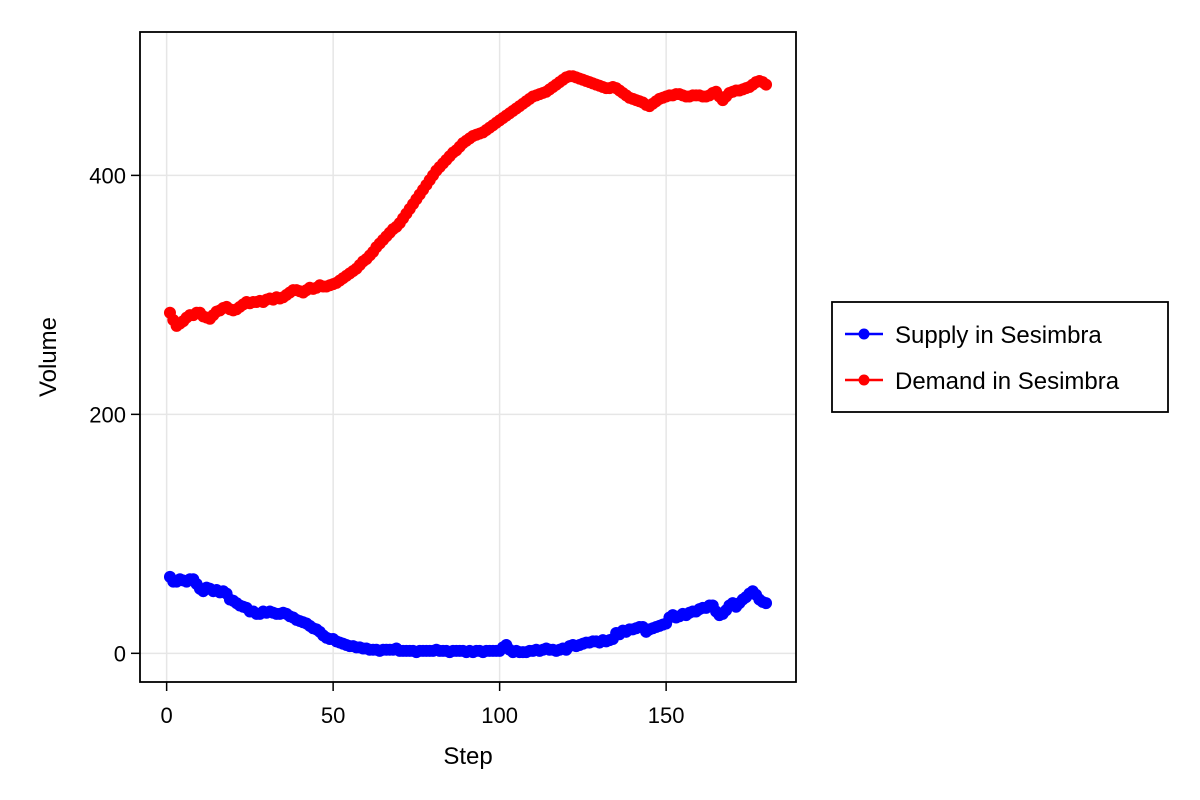  I want to click on x-axis-title: Step, so click(467, 756).